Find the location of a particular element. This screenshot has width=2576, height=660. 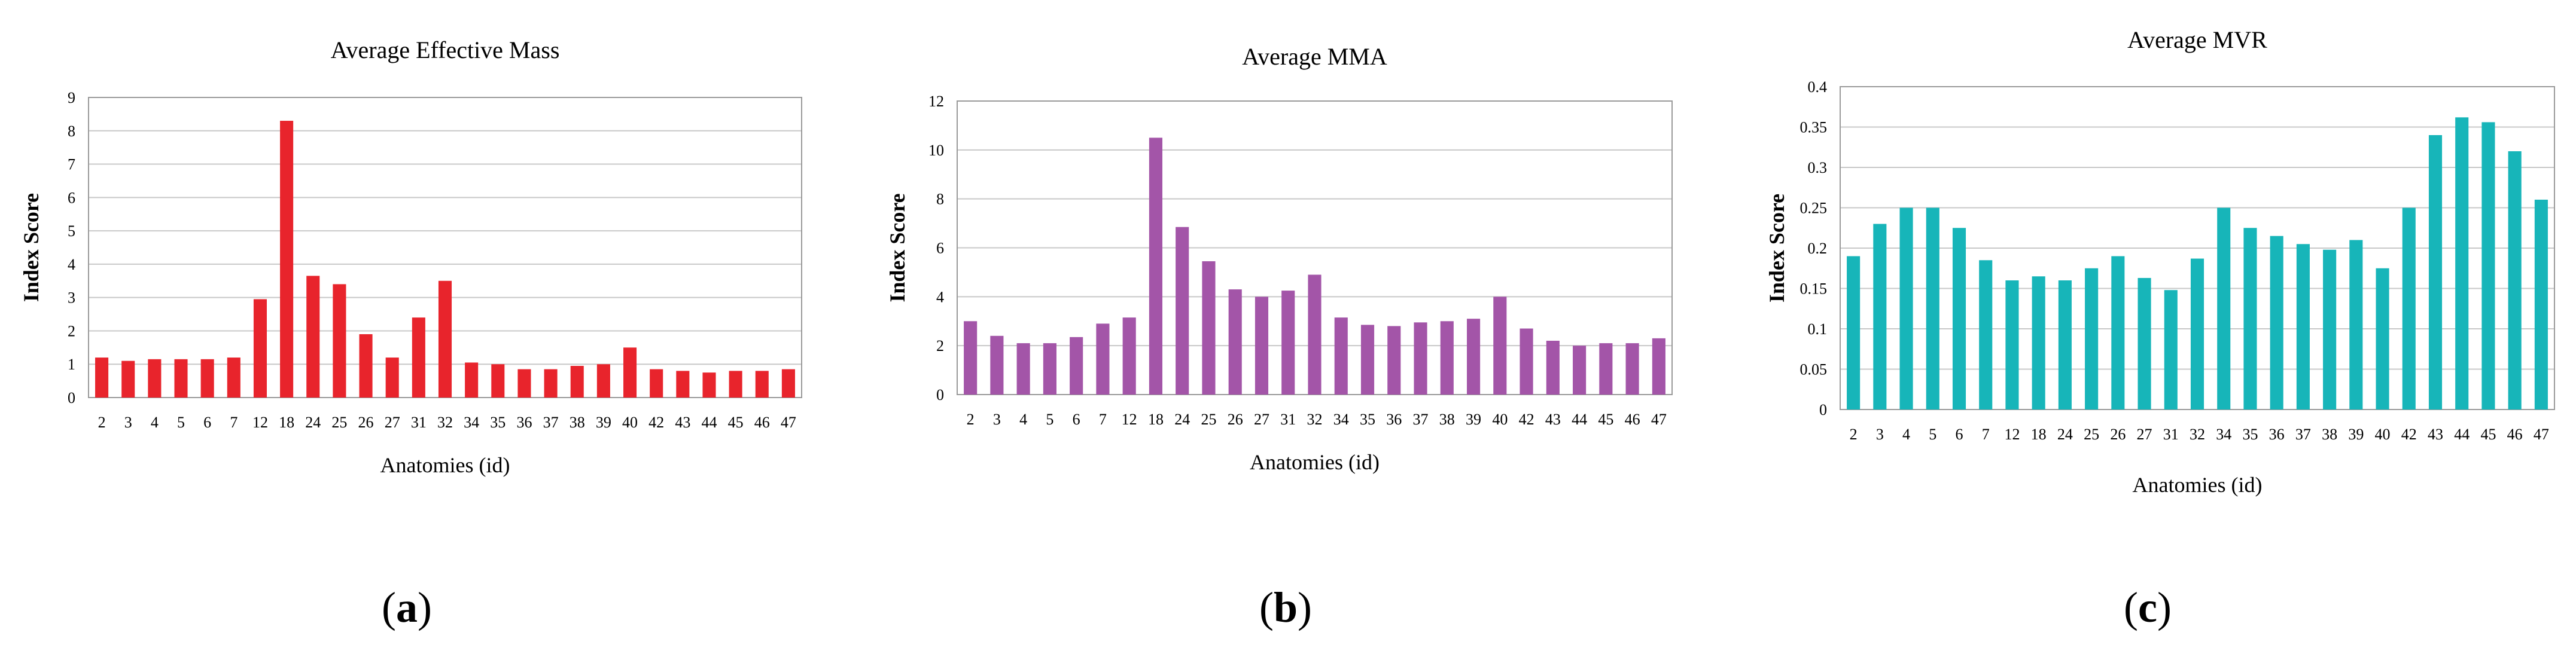

x-tick-label: 32 is located at coordinates (1315, 419).